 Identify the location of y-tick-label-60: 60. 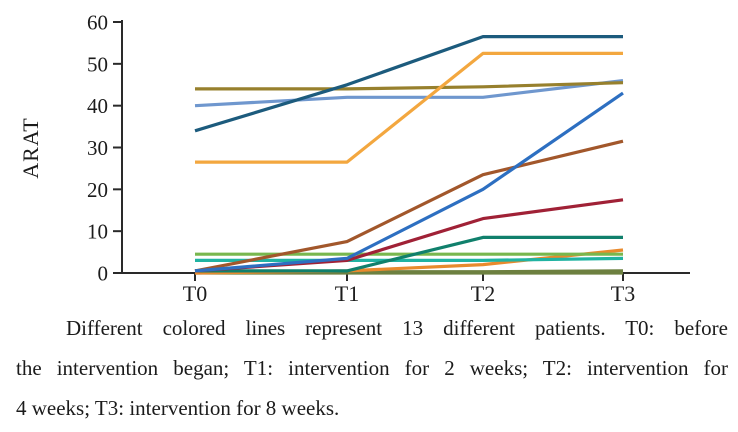
(97, 23).